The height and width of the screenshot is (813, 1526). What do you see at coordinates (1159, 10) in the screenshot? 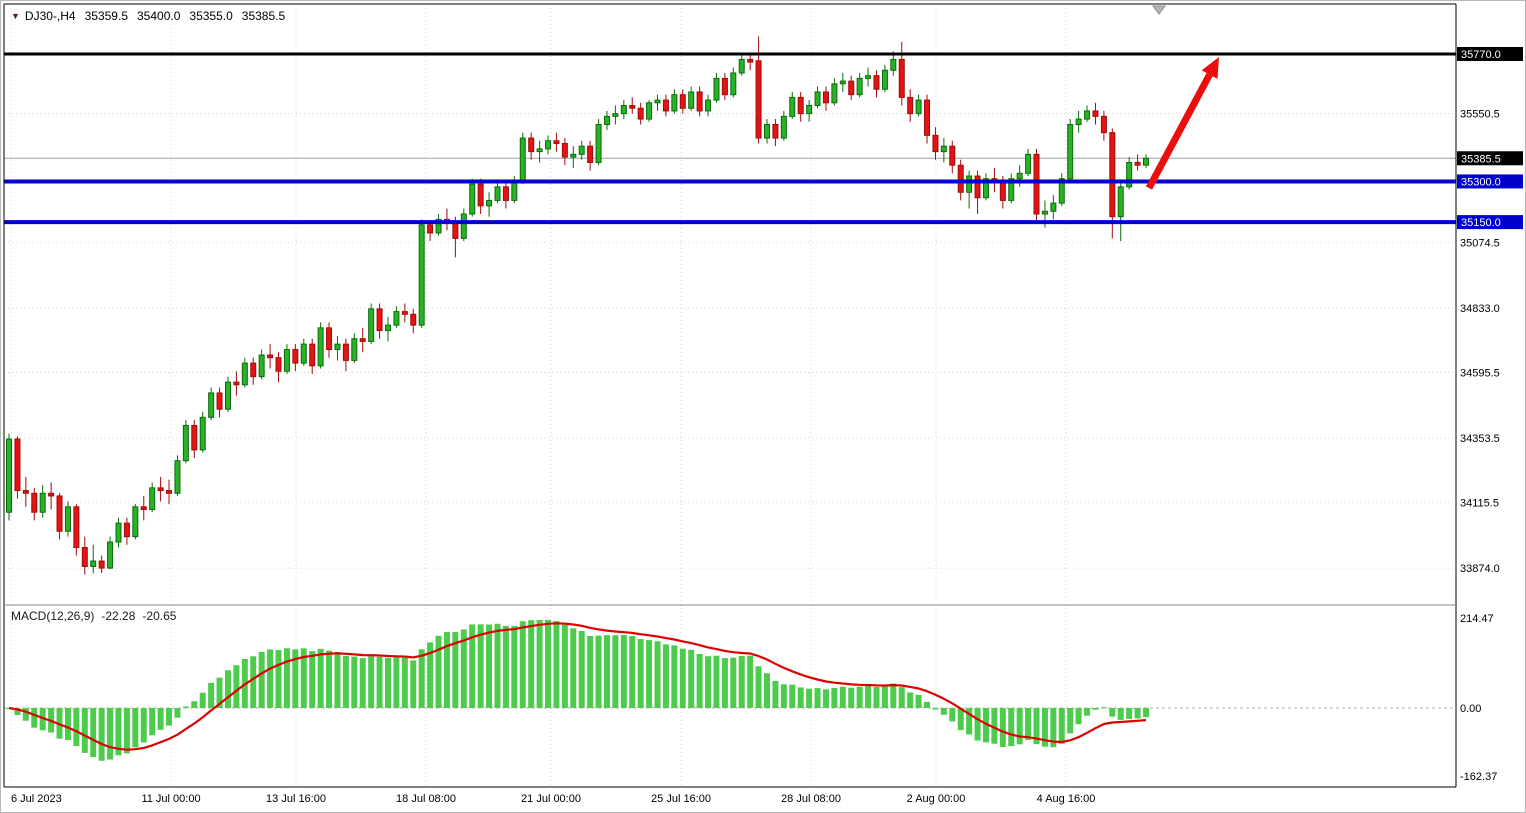
I see `chart-shift-marker-icon` at bounding box center [1159, 10].